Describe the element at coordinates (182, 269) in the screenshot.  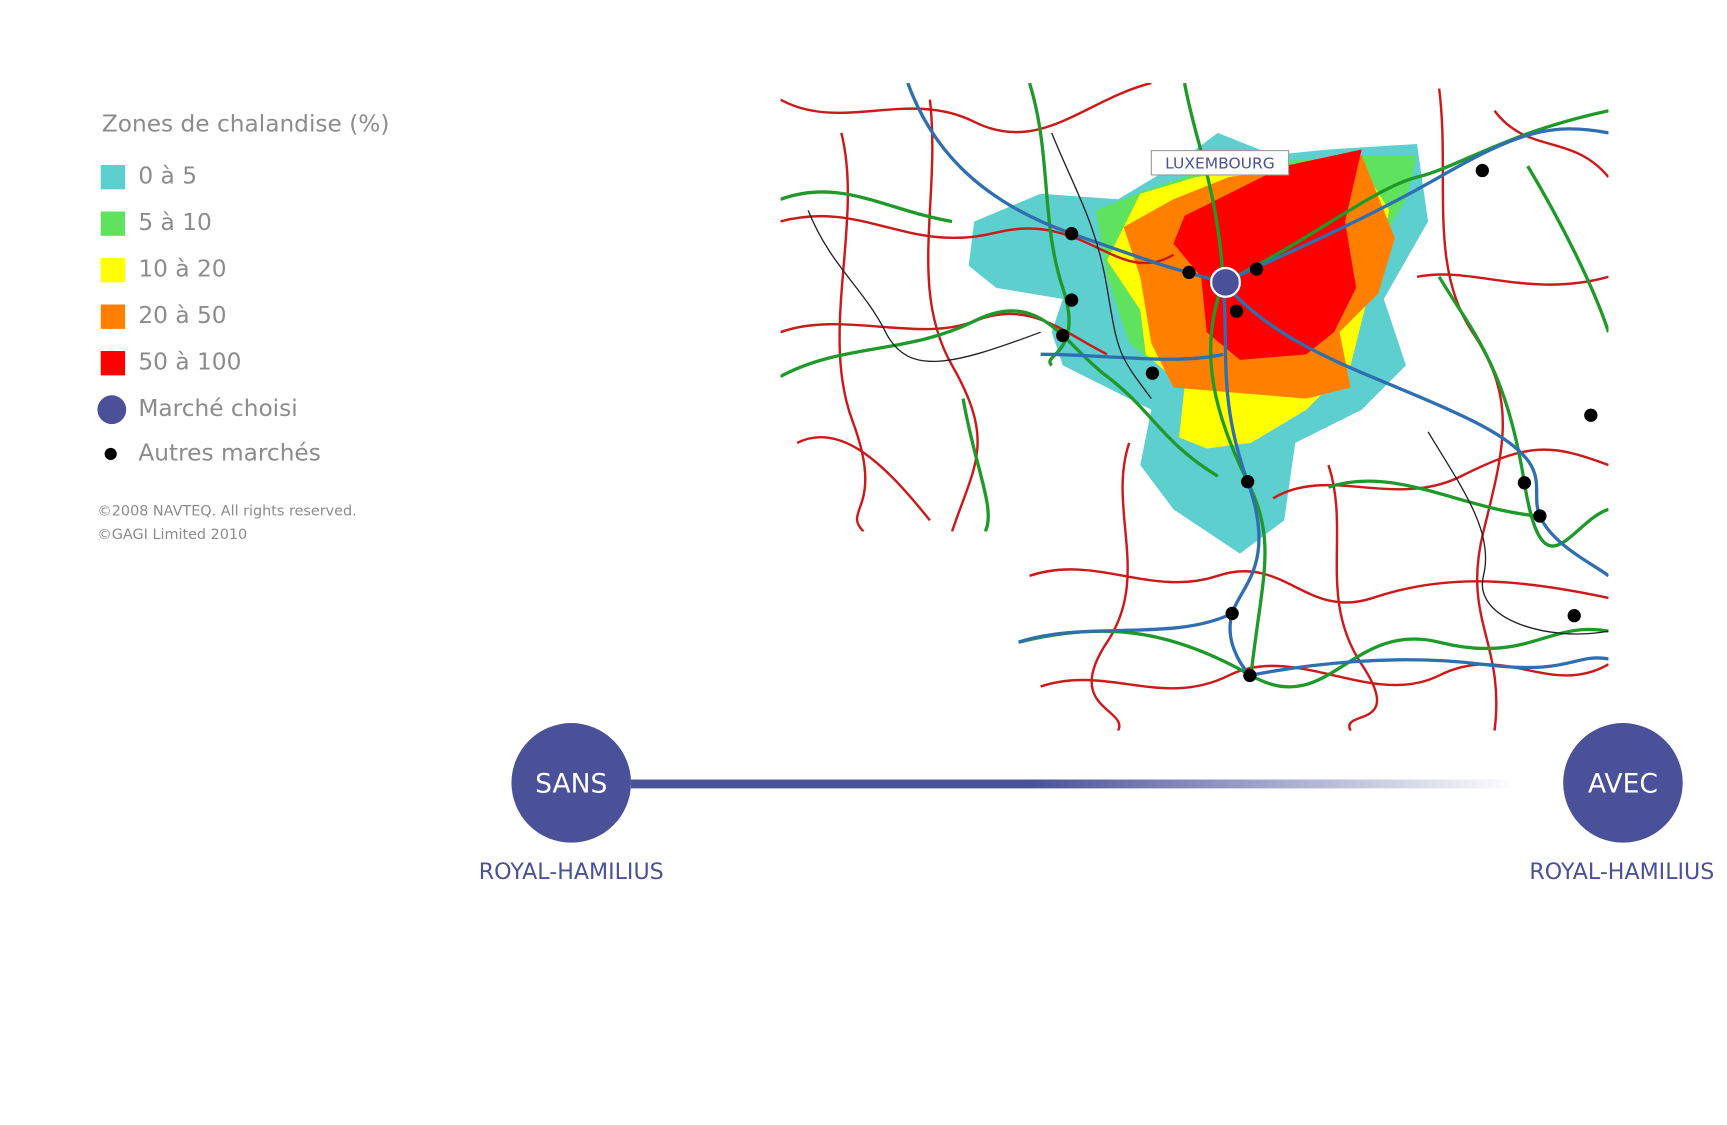
I see `legend-label: 10 à 20` at that location.